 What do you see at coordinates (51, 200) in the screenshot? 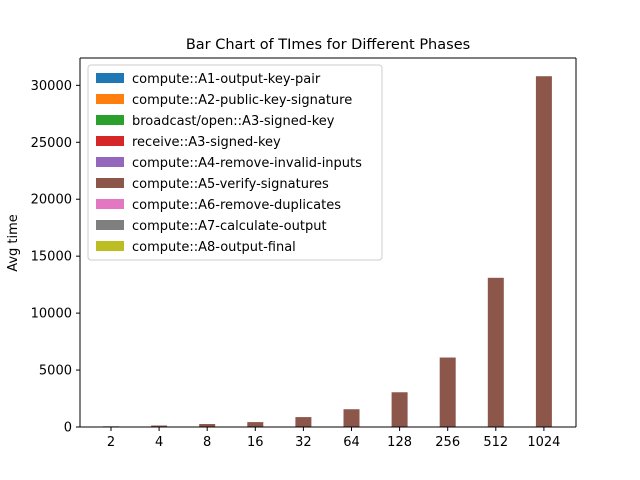
I see `y-tick-label: 20000` at bounding box center [51, 200].